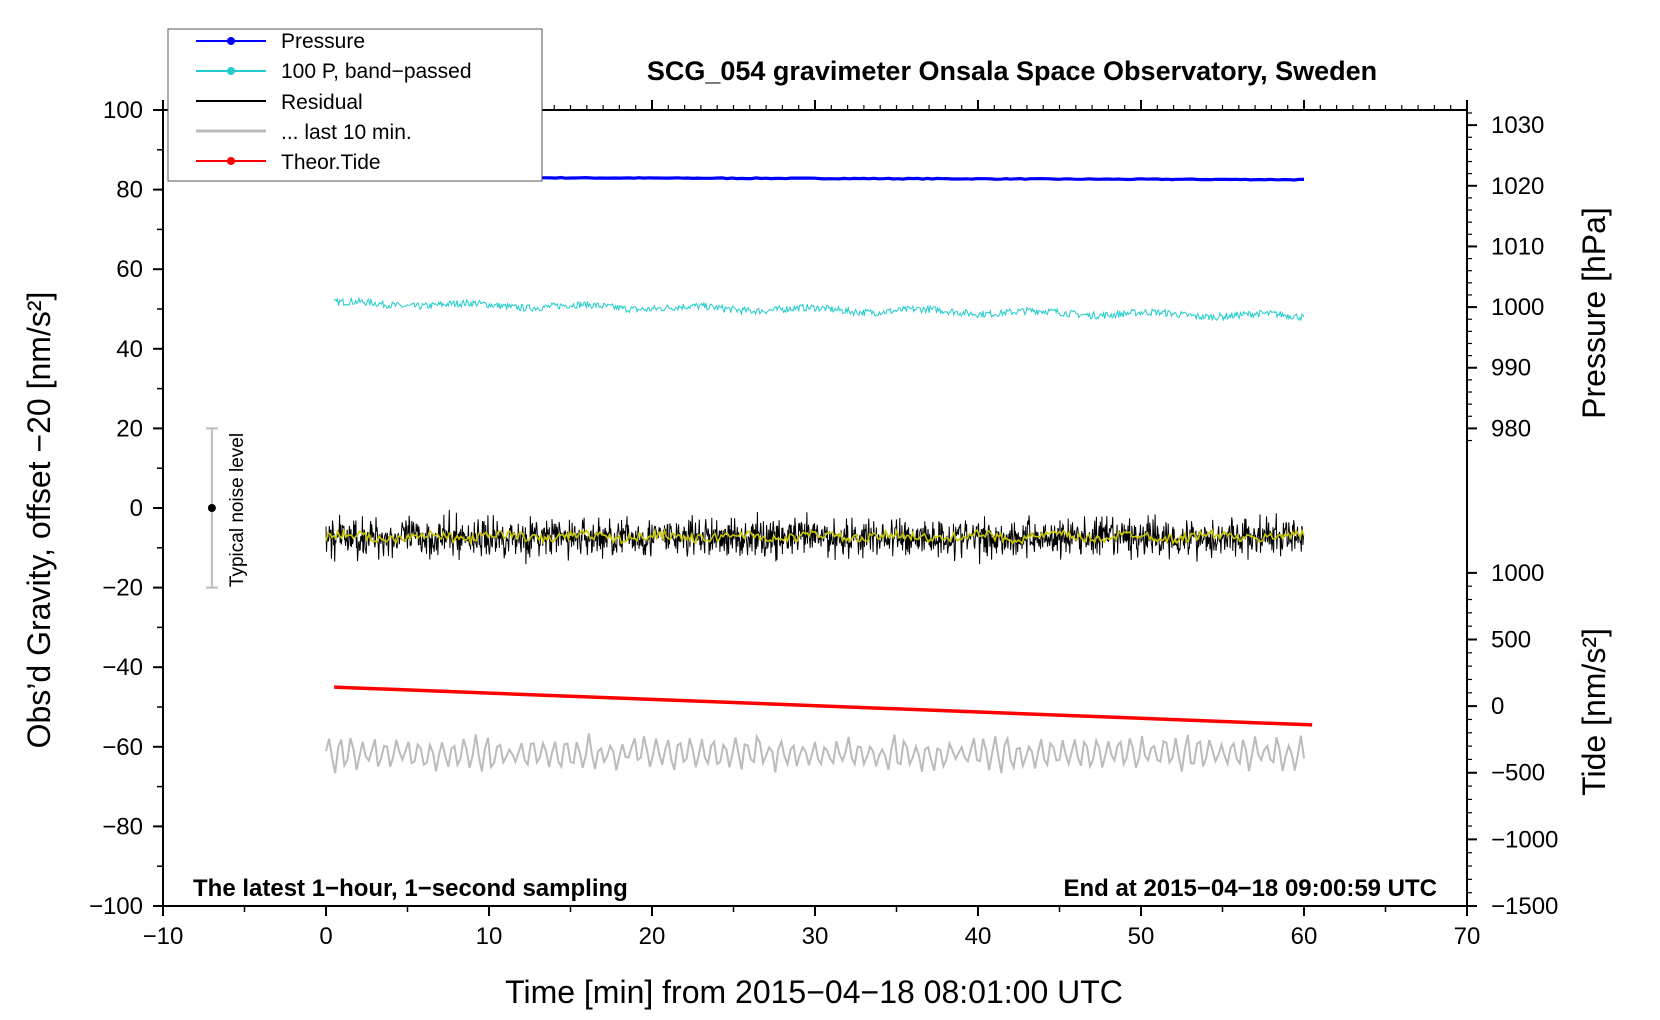 Image resolution: width=1660 pixels, height=1020 pixels. Describe the element at coordinates (376, 71) in the screenshot. I see `legend-label-band-passed: 100 P, band−passed` at that location.